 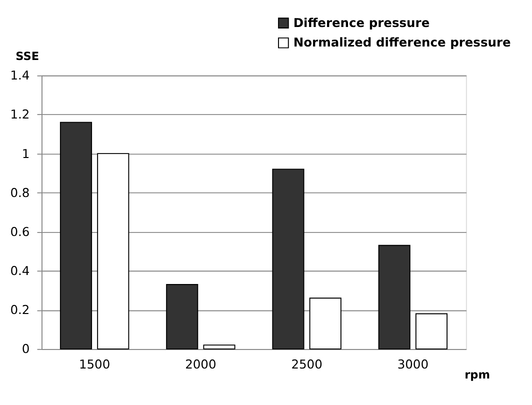 I want to click on y-tick-label: 0.4, so click(x=20, y=271).